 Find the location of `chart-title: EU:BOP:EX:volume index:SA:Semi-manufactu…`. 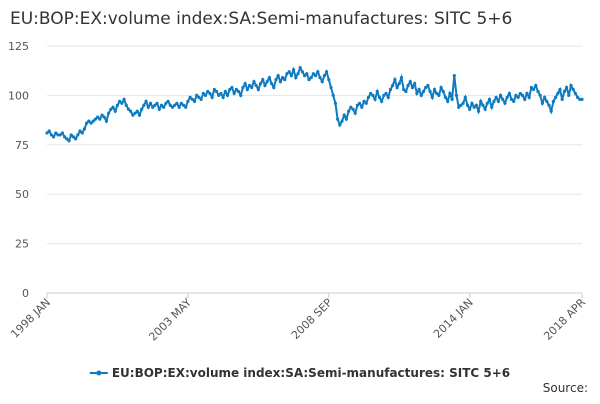

chart-title: EU:BOP:EX:volume index:SA:Semi-manufactu… is located at coordinates (261, 19).